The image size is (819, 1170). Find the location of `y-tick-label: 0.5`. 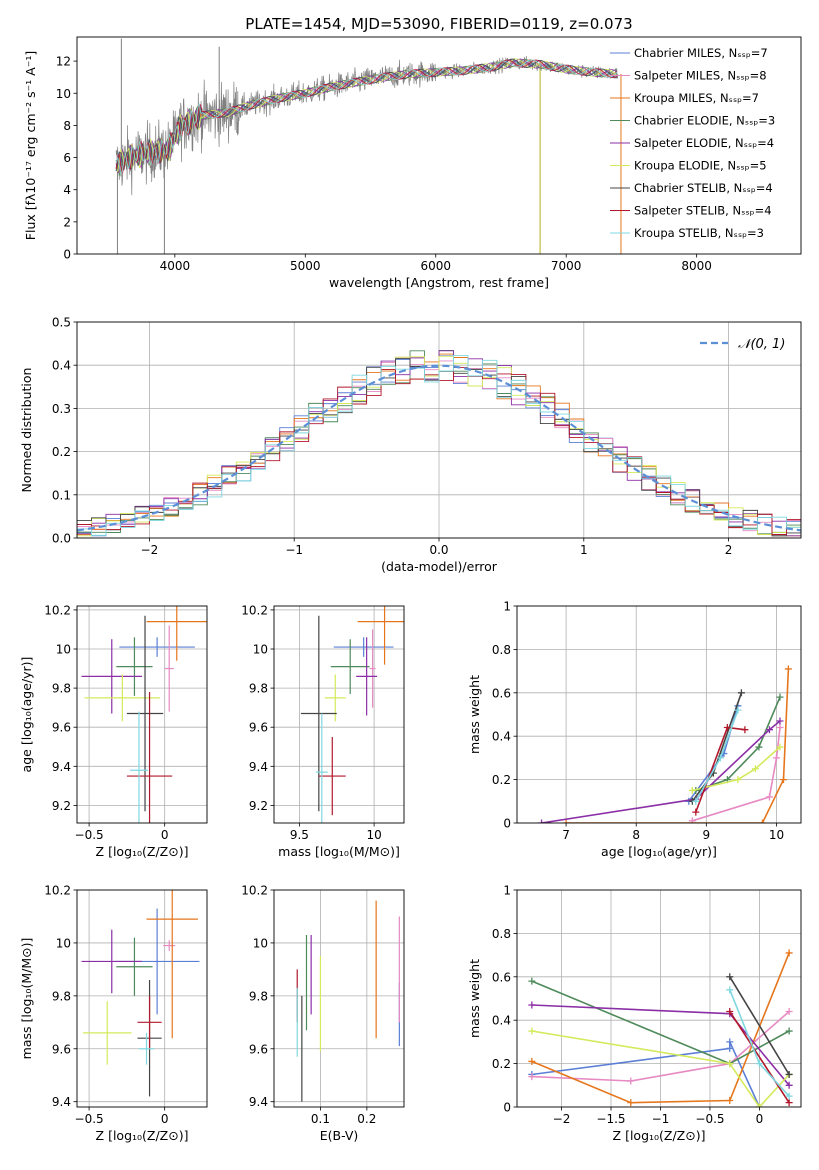

y-tick-label: 0.5 is located at coordinates (61, 323).